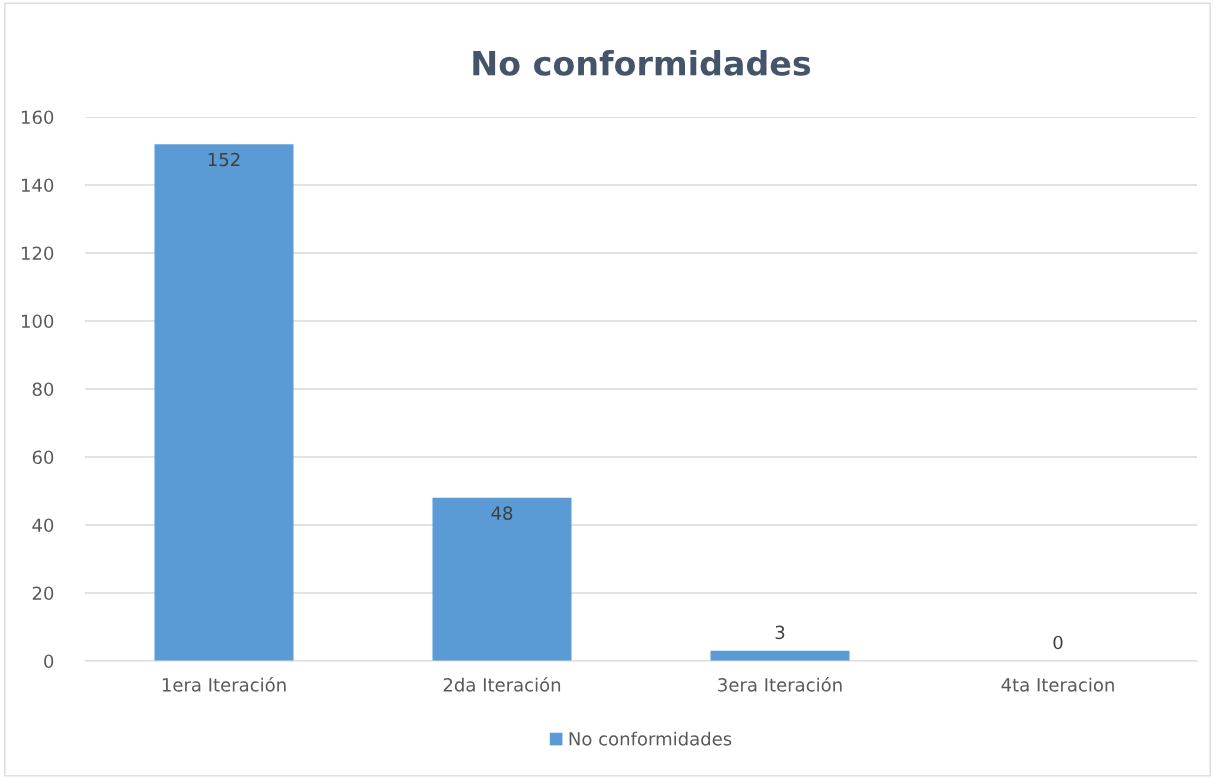  Describe the element at coordinates (37, 253) in the screenshot. I see `y-tick-label: 120` at that location.